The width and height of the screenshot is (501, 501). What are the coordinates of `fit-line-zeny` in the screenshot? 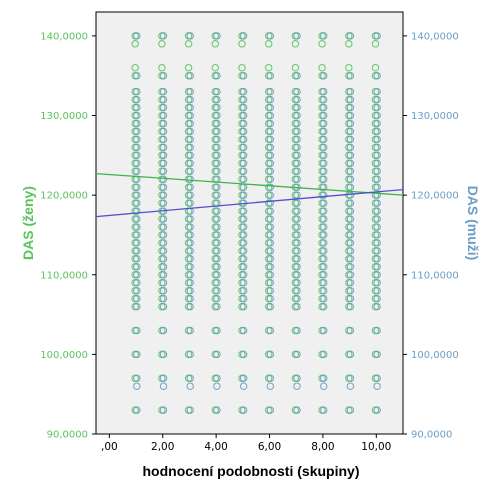 It's located at (249, 184).